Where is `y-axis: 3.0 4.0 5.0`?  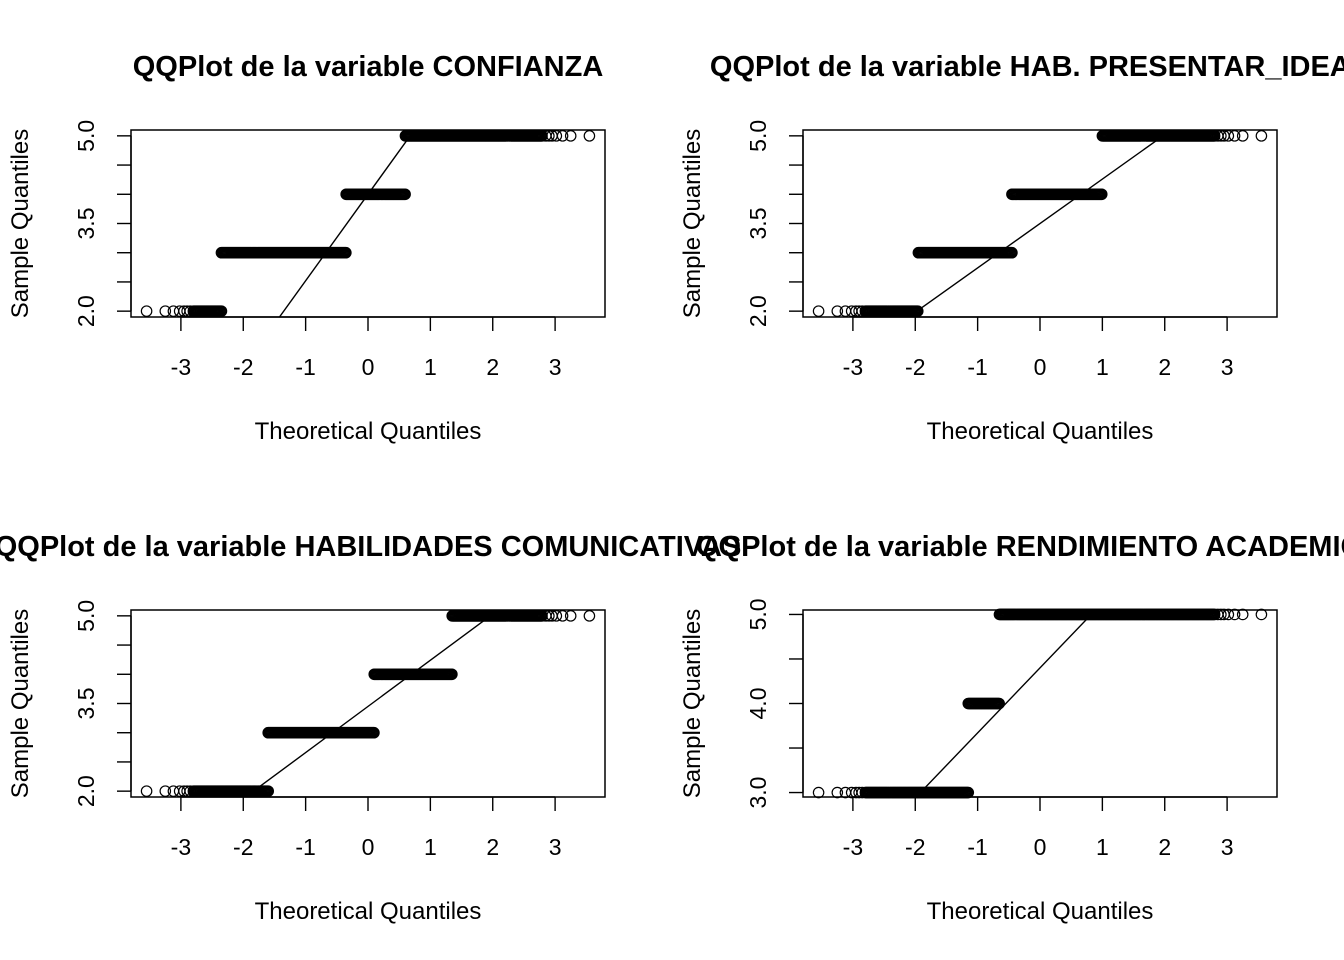 y-axis: 3.0 4.0 5.0 is located at coordinates (774, 703).